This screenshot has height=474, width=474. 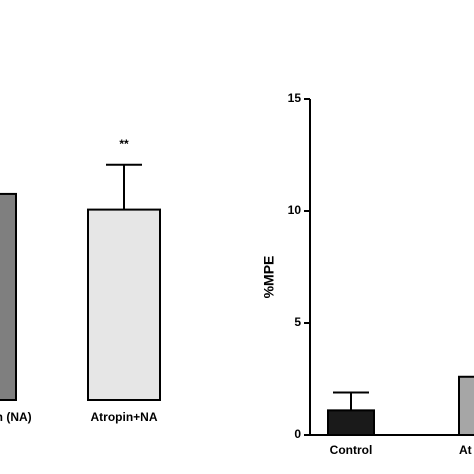 I want to click on y-tick-label: 10, so click(x=295, y=210).